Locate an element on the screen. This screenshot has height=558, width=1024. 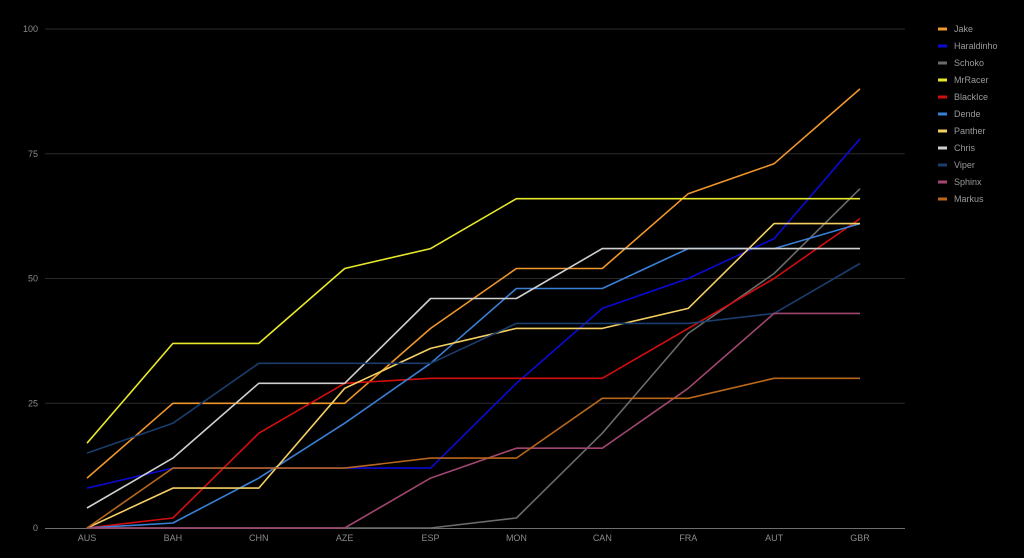
y-tick-label: 100 is located at coordinates (30, 29).